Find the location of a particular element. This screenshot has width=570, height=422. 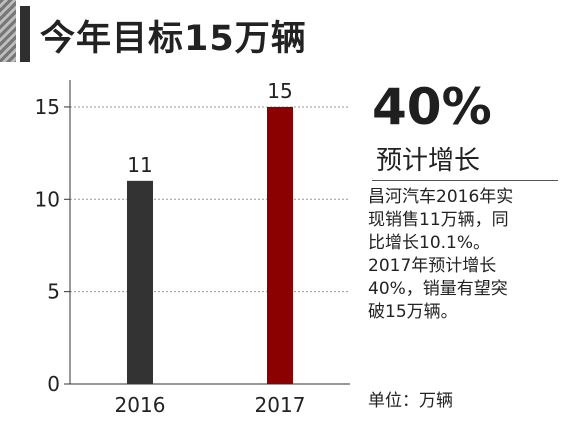

y-tick-label: 10 is located at coordinates (47, 199).